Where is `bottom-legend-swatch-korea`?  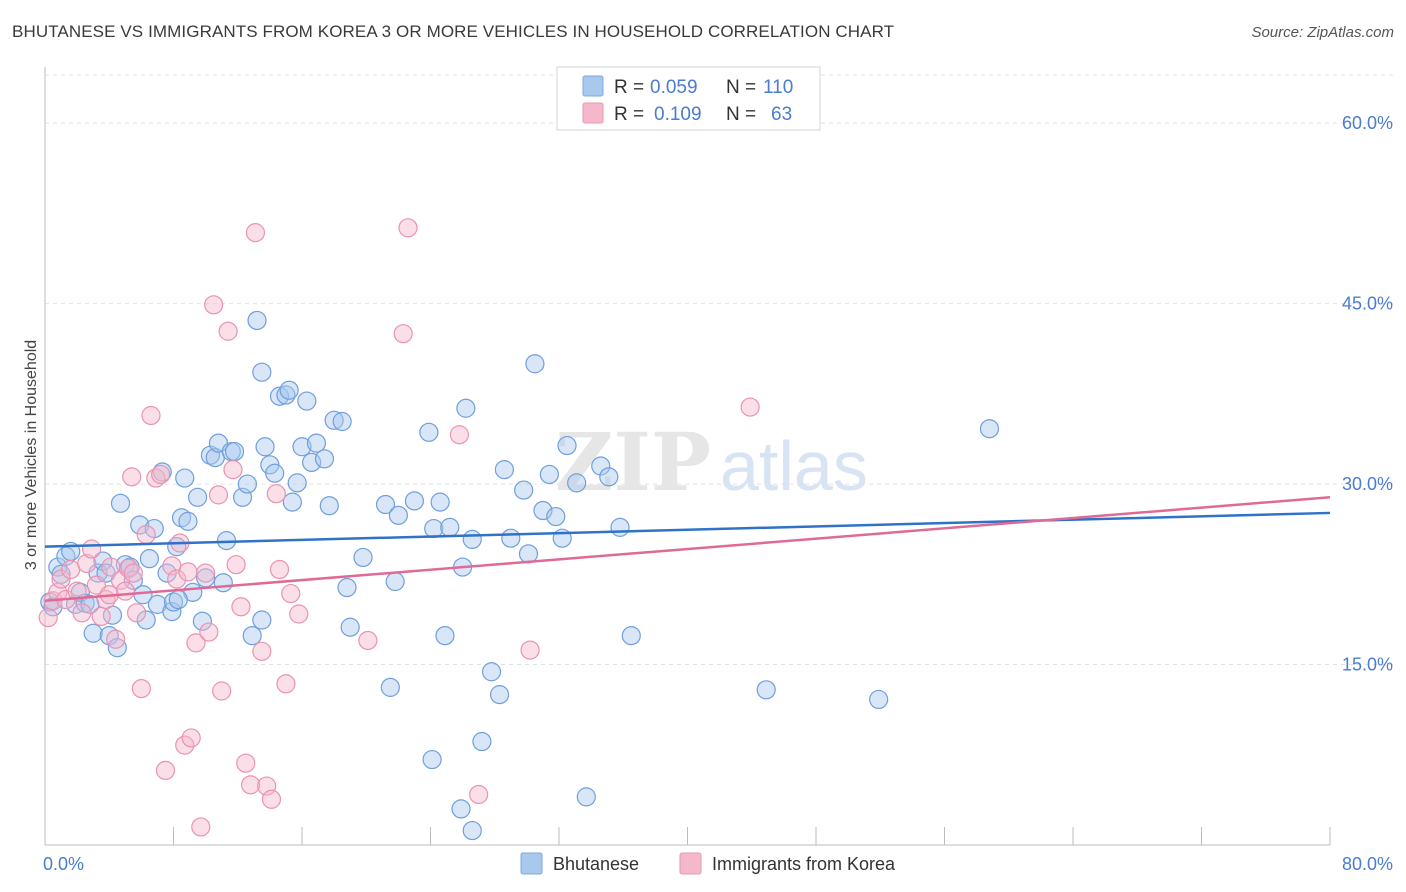
bottom-legend-swatch-korea is located at coordinates (690, 863).